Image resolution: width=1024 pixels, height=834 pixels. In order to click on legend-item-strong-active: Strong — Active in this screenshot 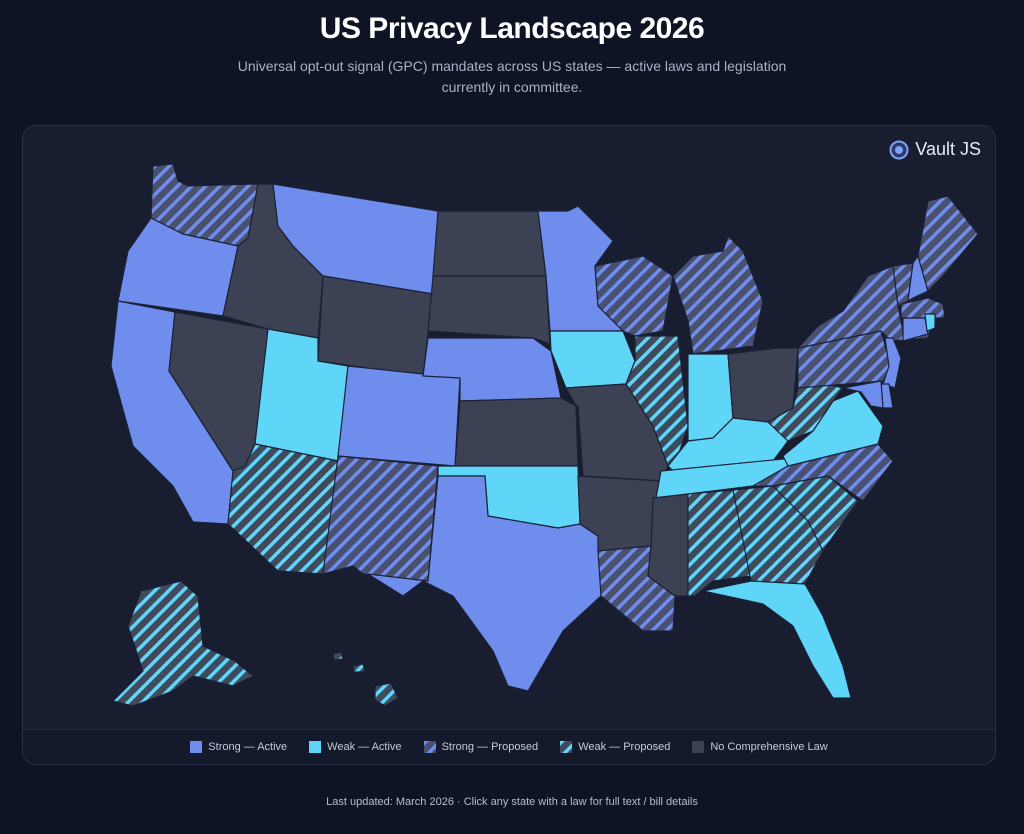, I will do `click(238, 747)`.